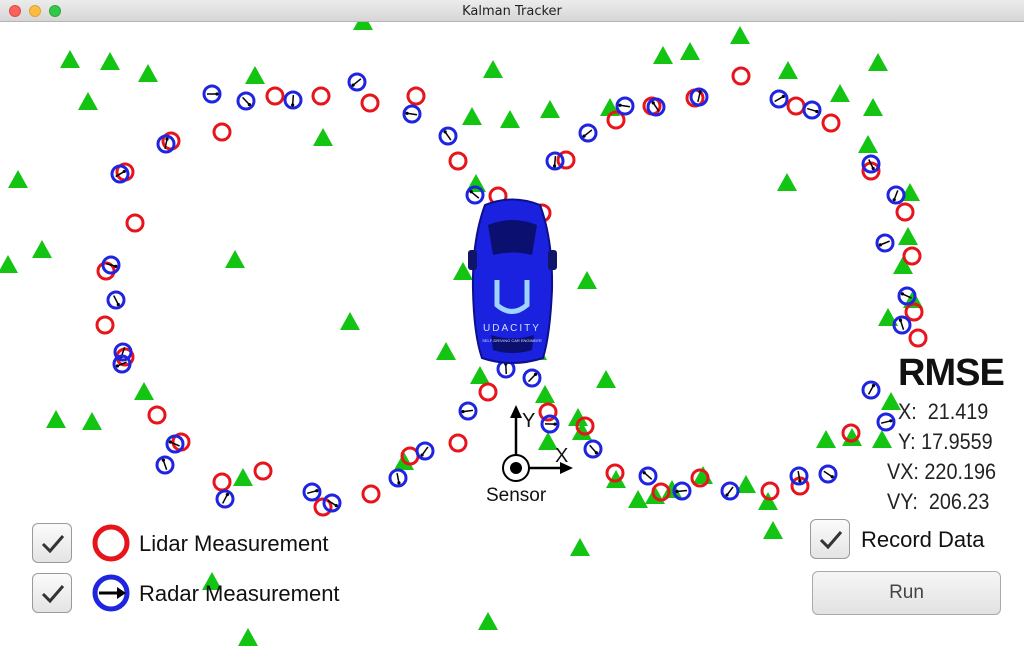 This screenshot has height=662, width=1024. I want to click on sensor-label: Sensor, so click(516, 495).